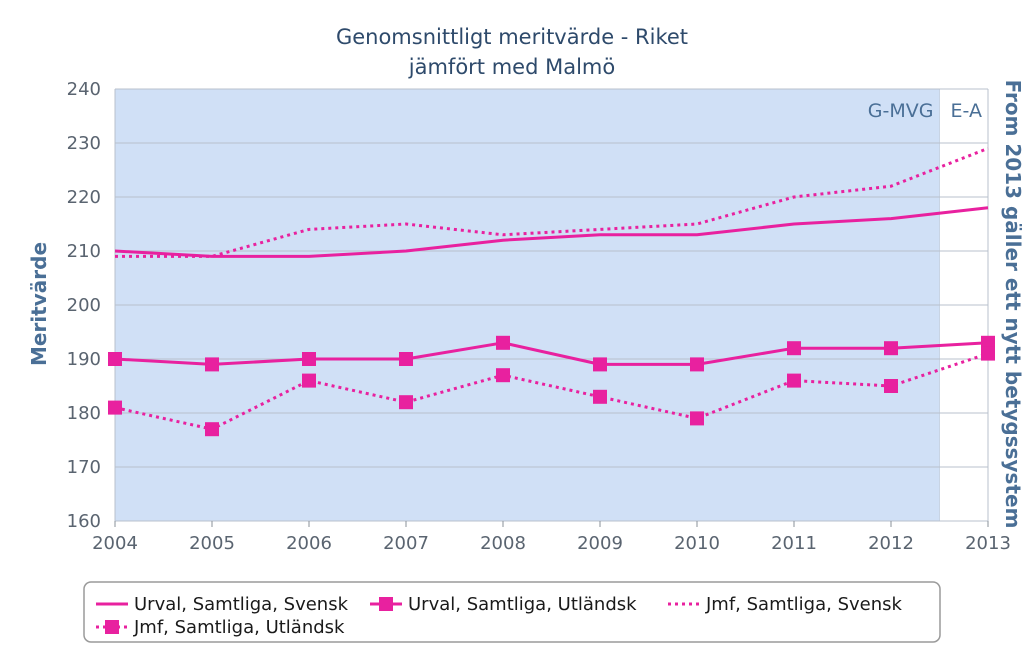 The image size is (1024, 671). I want to click on chart-subtitle: jämfört med Malmö, so click(511, 67).